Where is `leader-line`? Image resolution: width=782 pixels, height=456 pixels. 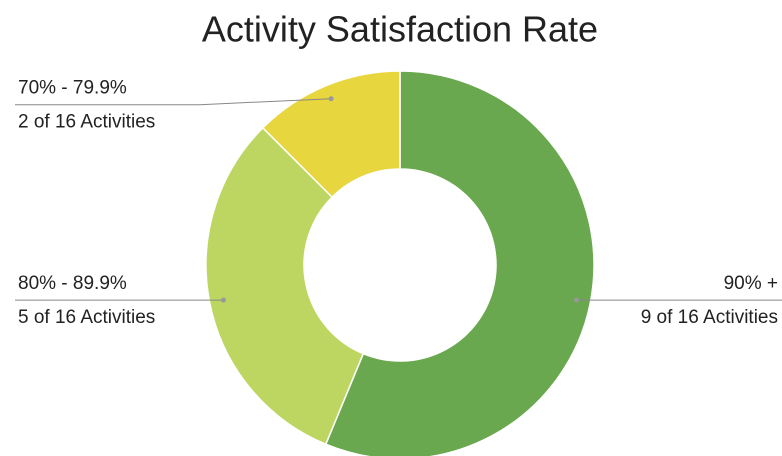
leader-line is located at coordinates (173, 102).